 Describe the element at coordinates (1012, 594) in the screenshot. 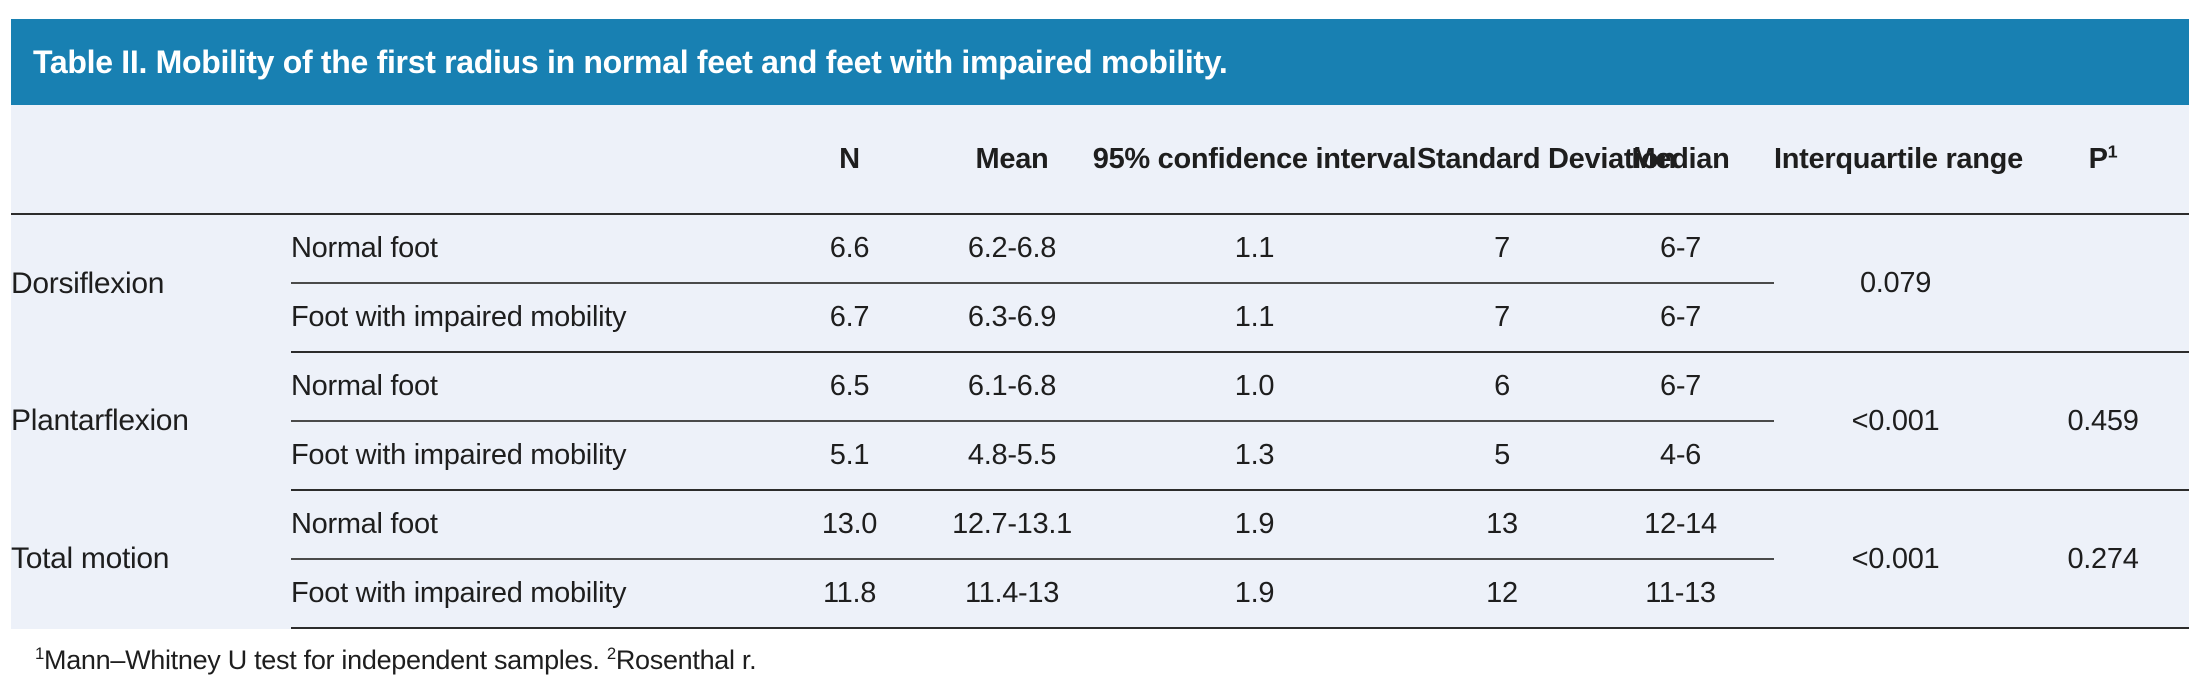

I see `mean-cell: 11.4-13` at that location.